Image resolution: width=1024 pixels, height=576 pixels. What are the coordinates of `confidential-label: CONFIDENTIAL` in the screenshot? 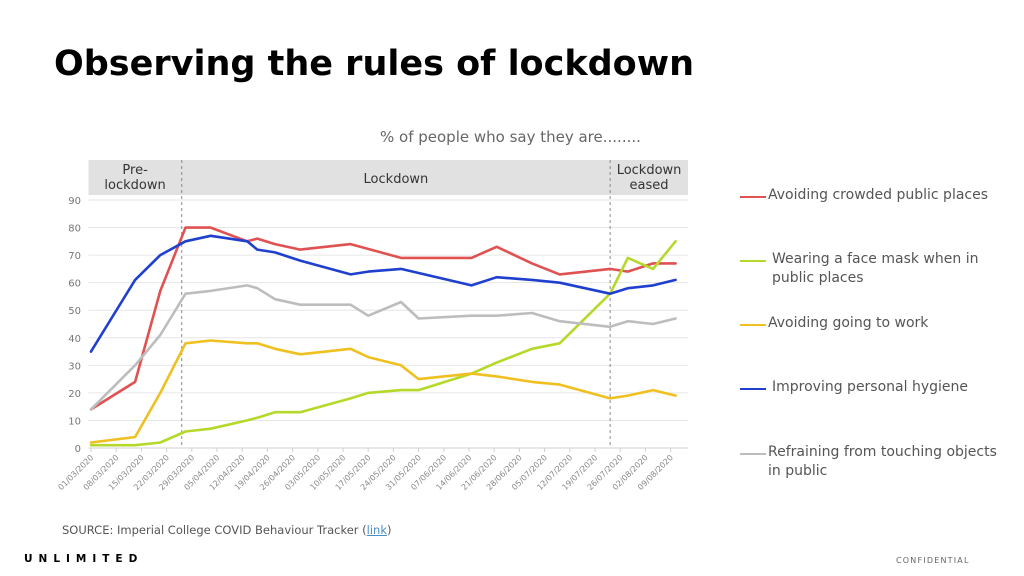 It's located at (933, 560).